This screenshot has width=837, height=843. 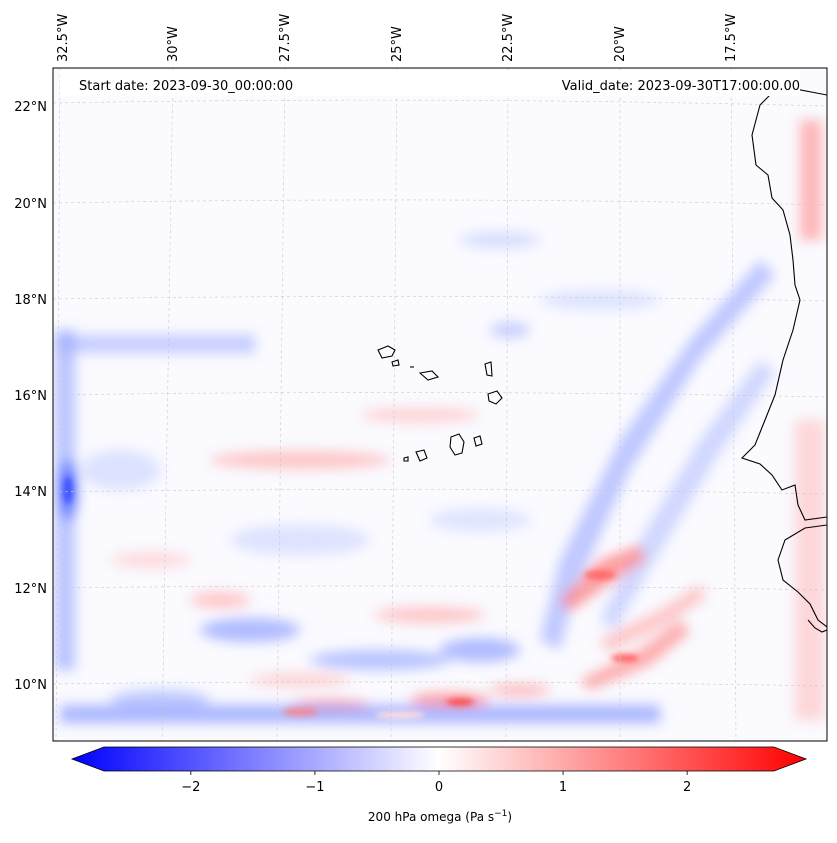 I want to click on lon-label: 25°W, so click(x=397, y=44).